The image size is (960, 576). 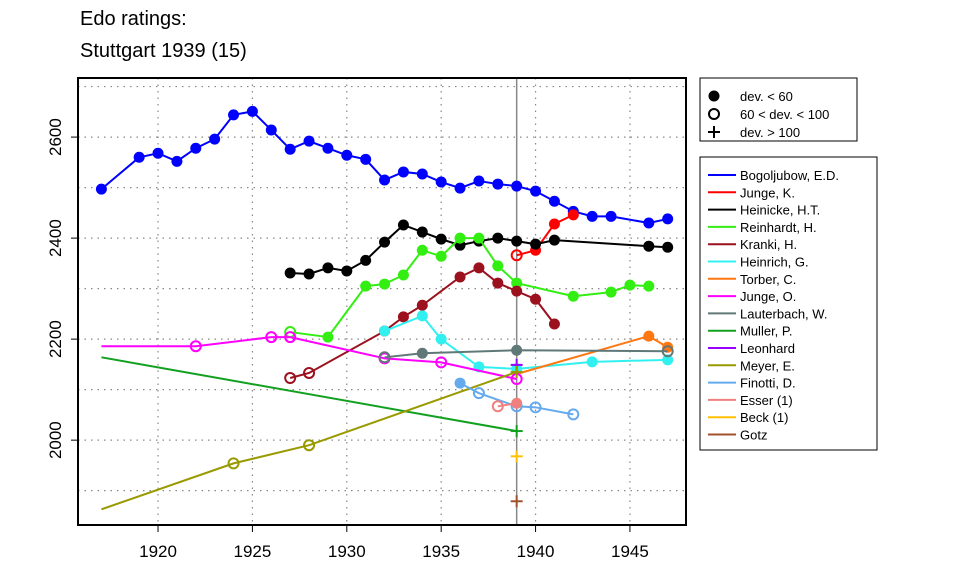 I want to click on series-torber-c-, so click(x=595, y=352).